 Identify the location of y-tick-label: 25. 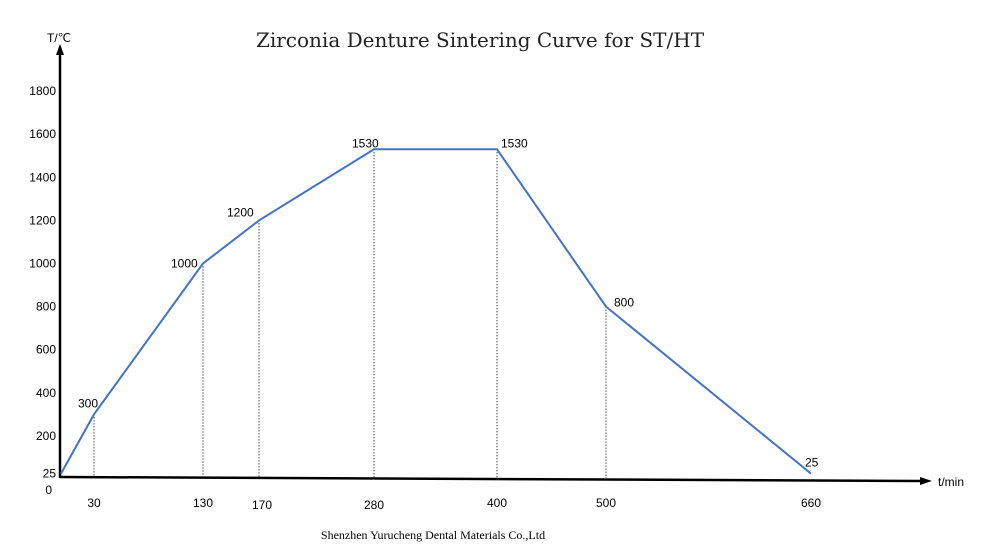
(50, 474).